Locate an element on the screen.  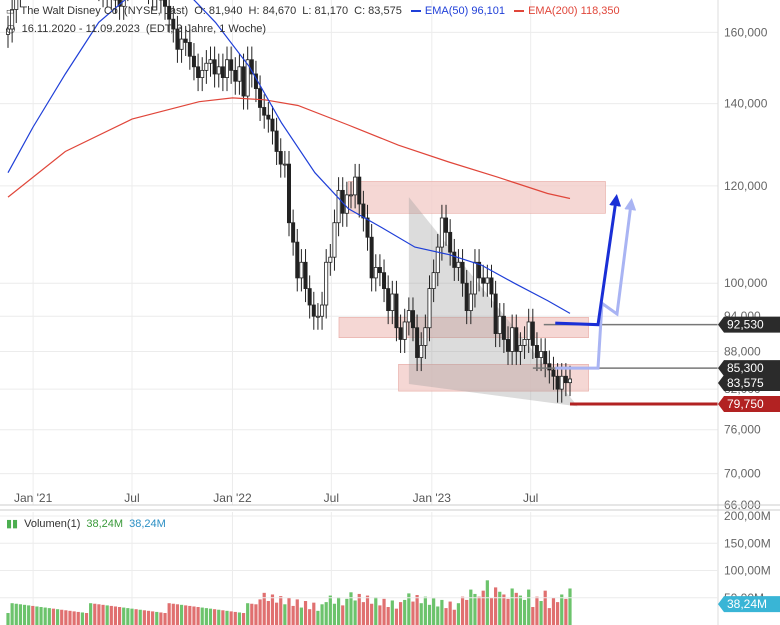
clock-icon: ◷ is located at coordinates (11, 29).